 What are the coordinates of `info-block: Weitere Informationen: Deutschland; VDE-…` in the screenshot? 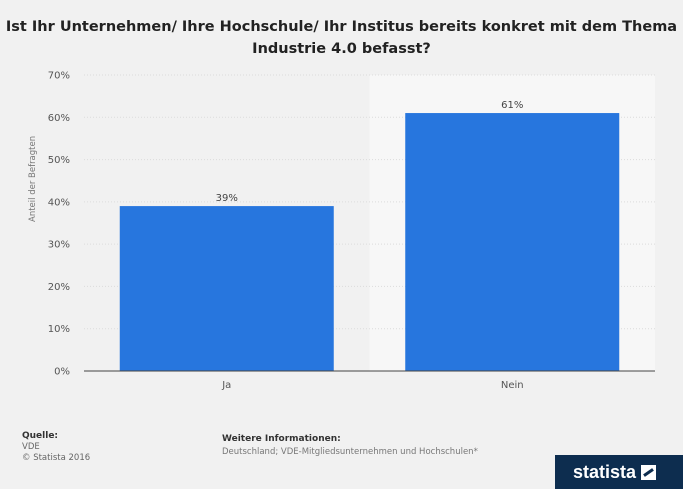 It's located at (350, 446).